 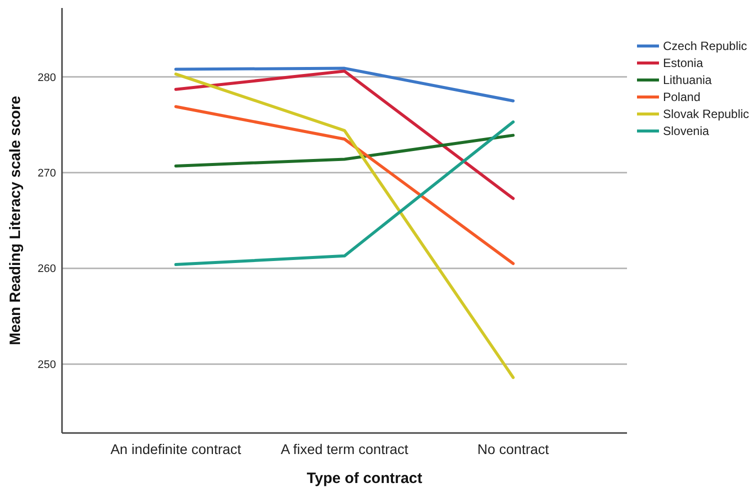 I want to click on y-tick-label: 270, so click(x=47, y=173).